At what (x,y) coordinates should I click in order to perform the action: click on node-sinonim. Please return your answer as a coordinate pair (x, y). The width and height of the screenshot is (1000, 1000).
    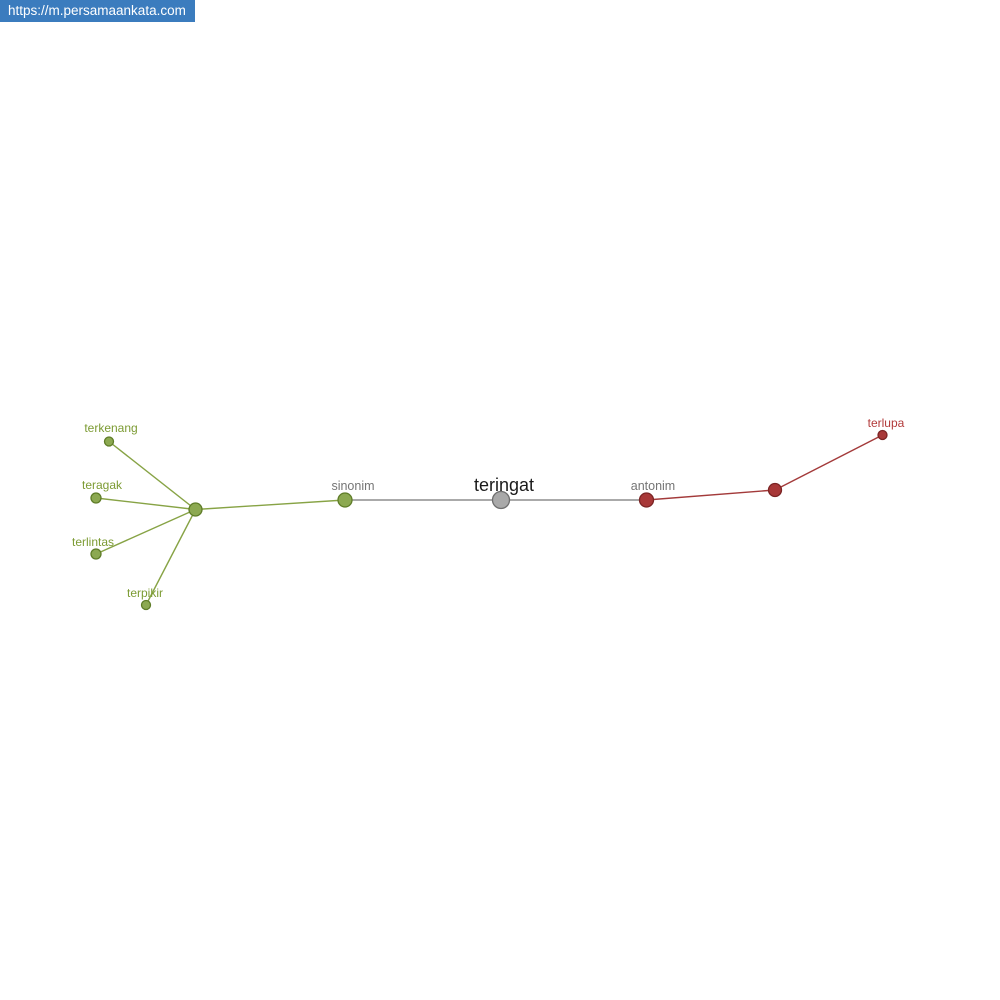
    Looking at the image, I should click on (345, 500).